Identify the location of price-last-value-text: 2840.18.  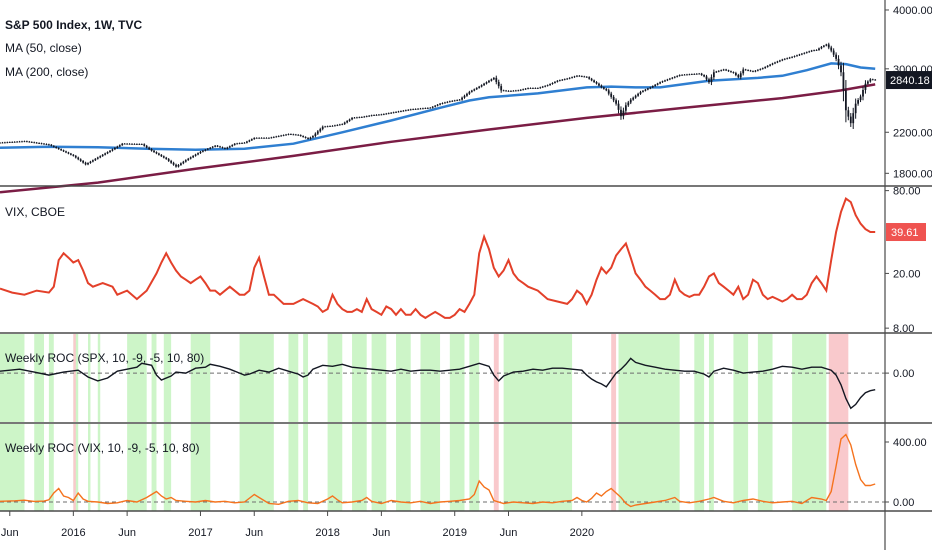
(910, 81).